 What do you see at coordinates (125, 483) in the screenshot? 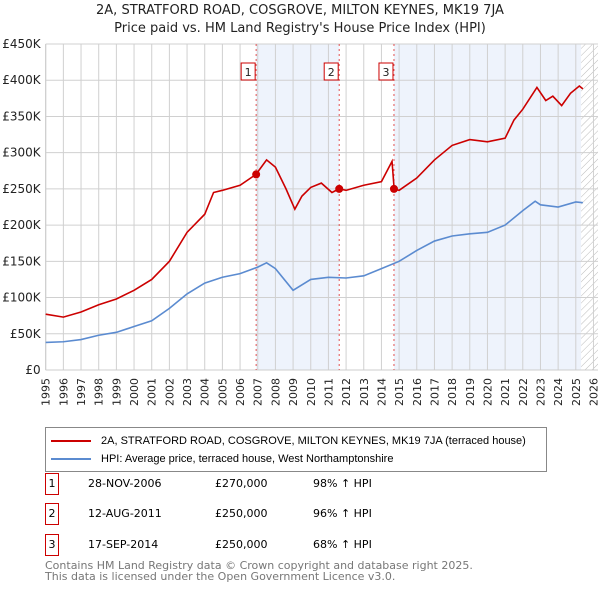
I see `sale-date: 28-NOV-2006` at bounding box center [125, 483].